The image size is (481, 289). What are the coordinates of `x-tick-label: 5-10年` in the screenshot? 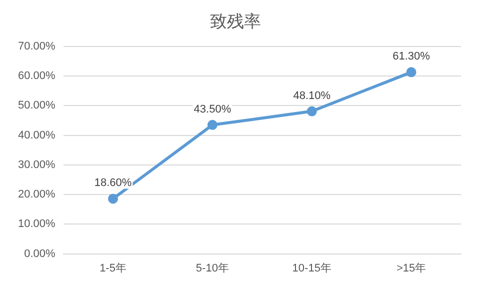 It's located at (212, 268).